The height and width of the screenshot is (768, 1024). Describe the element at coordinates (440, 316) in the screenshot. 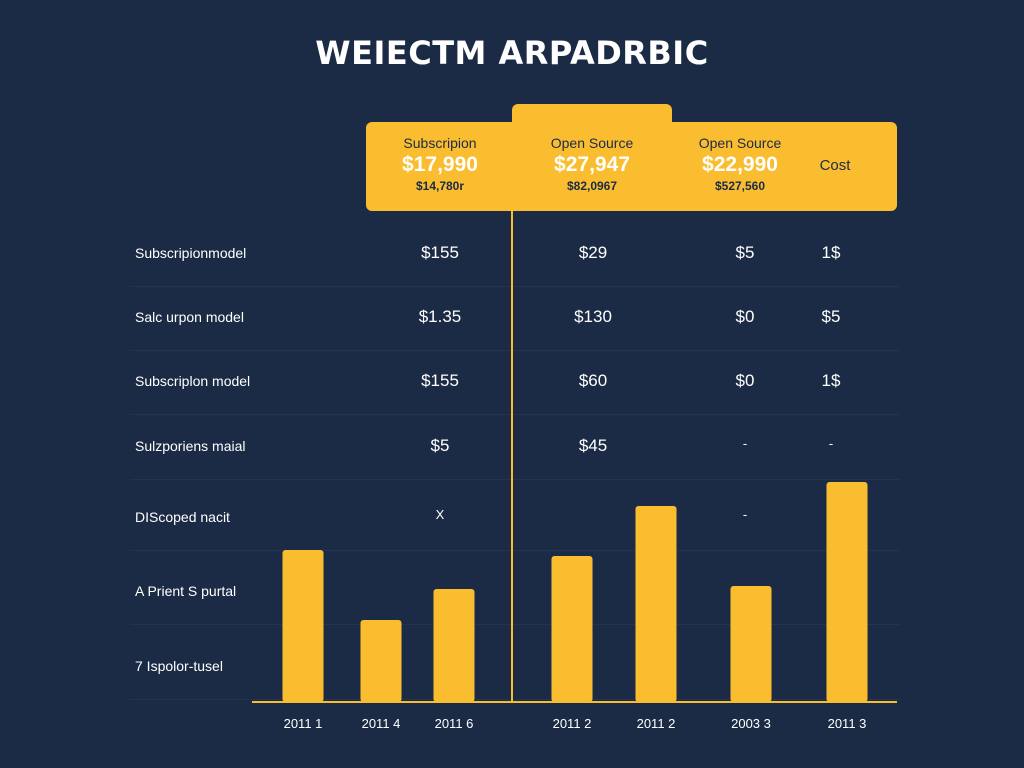

I see `table-cell: $1.35` at that location.